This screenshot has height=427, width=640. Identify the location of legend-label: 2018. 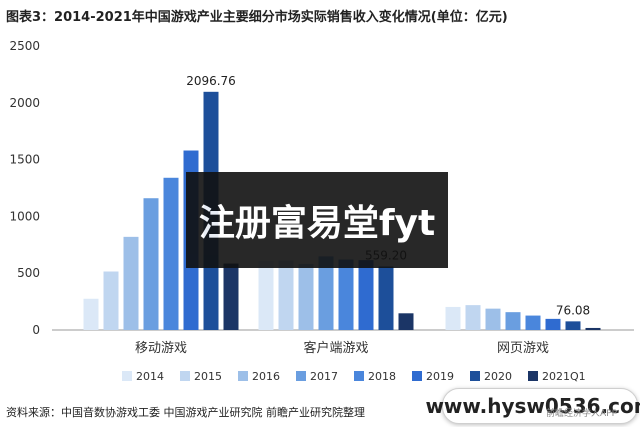
(382, 376).